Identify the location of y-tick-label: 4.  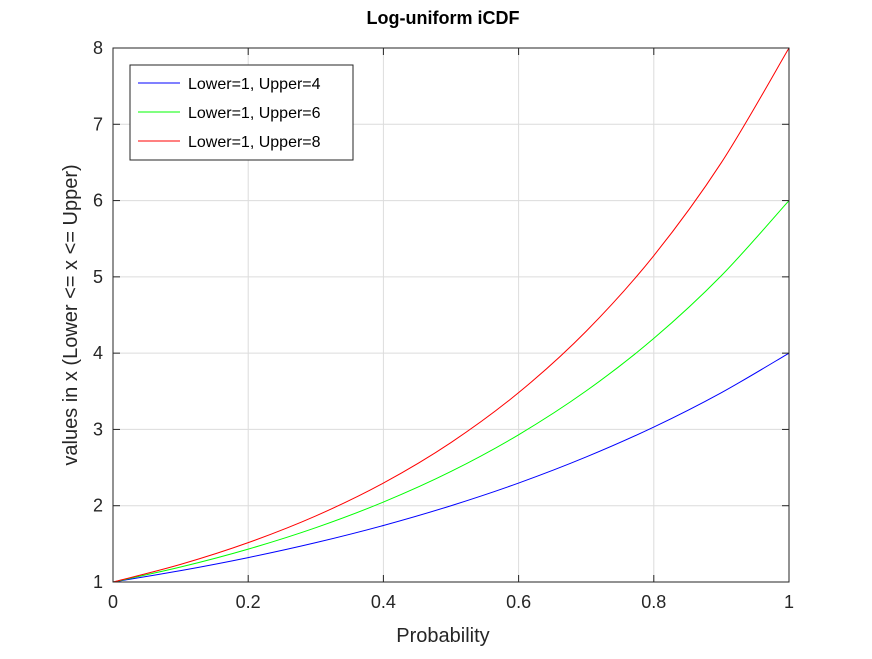
(98, 353).